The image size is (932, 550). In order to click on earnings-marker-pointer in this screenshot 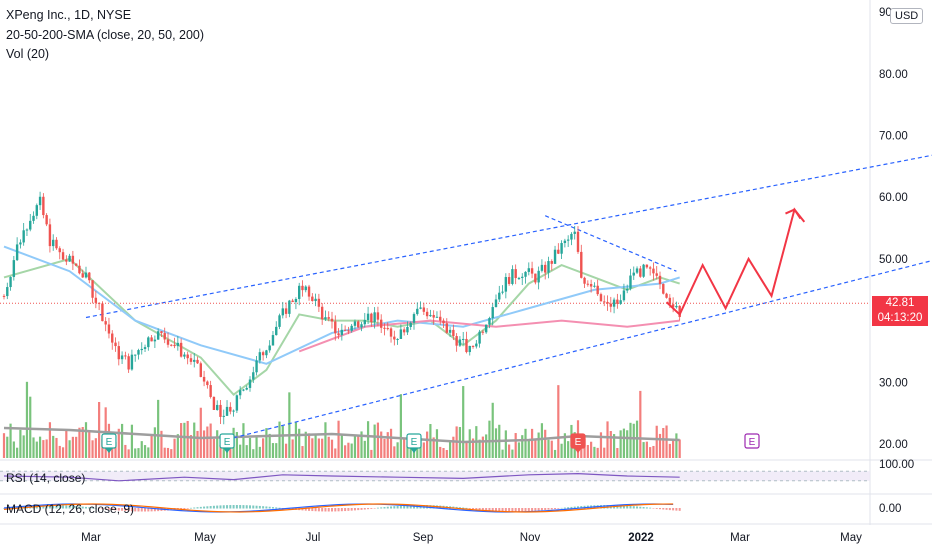, I will do `click(578, 450)`.